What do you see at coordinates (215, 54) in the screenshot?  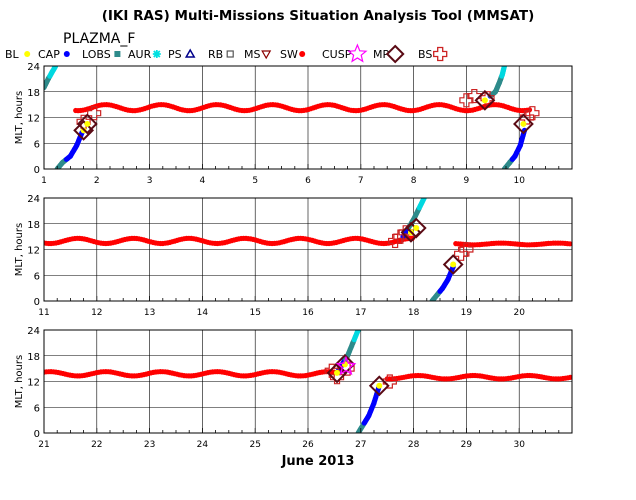 I see `legend-label: RB` at bounding box center [215, 54].